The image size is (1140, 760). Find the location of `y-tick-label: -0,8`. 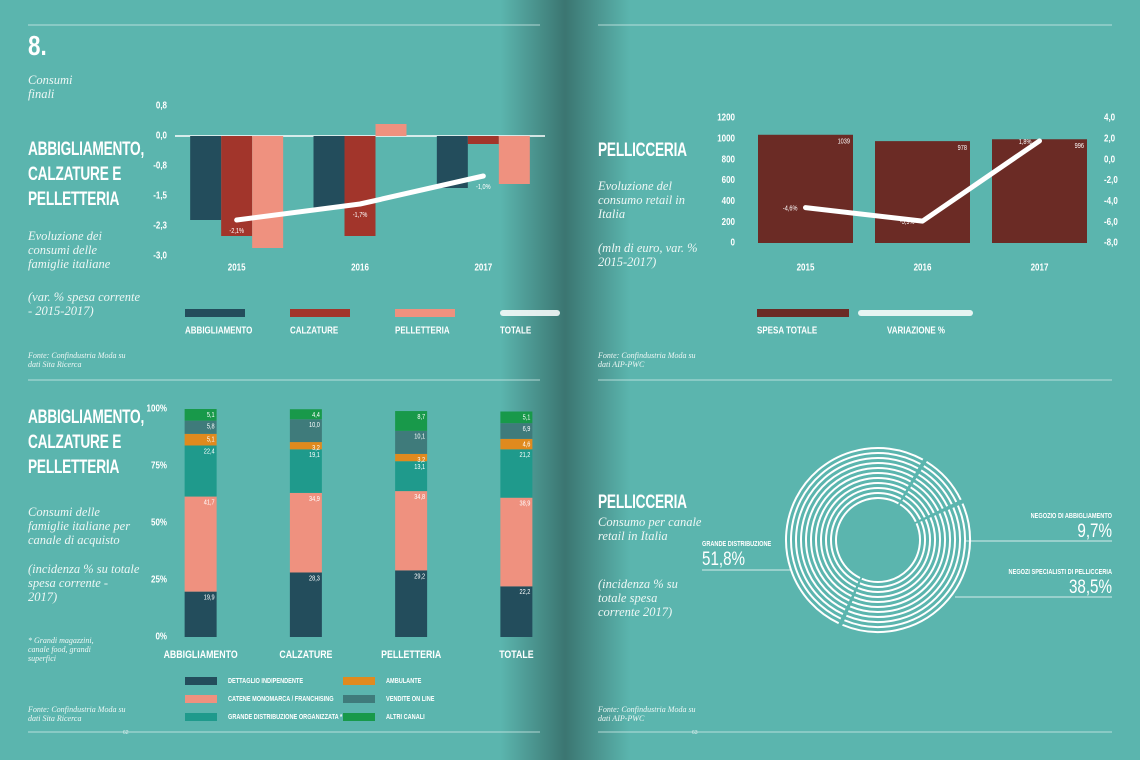

y-tick-label: -0,8 is located at coordinates (160, 165).